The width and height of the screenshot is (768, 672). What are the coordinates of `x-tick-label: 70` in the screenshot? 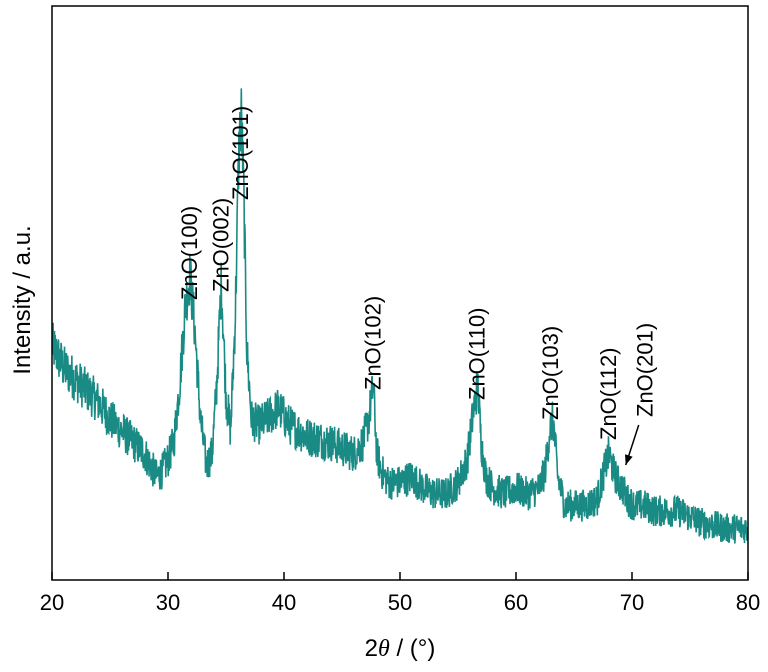 It's located at (632, 602).